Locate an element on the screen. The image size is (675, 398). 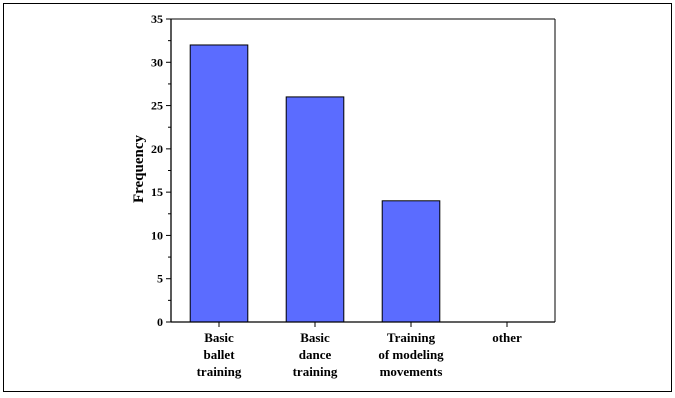
x-tick-label-2: Training of modeling movements is located at coordinates (411, 354).